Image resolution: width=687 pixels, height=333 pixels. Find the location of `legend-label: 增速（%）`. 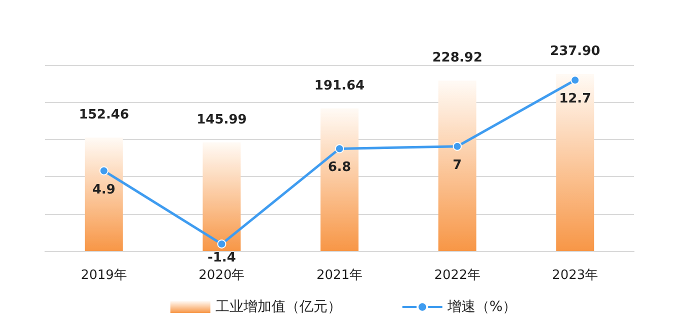

legend-label: 增速（%） is located at coordinates (481, 307).